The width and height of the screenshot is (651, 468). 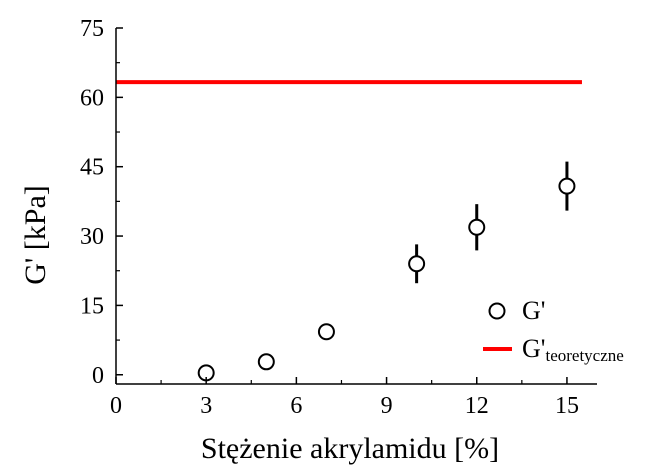 I want to click on legend-label-g-theoretical-main: G', so click(x=533, y=348).